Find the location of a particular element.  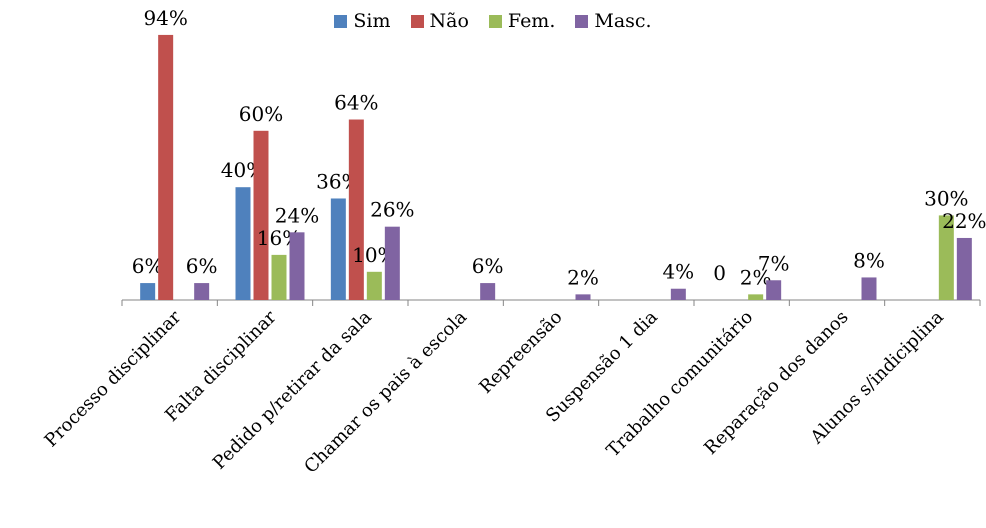

legend-label: Não is located at coordinates (449, 21).